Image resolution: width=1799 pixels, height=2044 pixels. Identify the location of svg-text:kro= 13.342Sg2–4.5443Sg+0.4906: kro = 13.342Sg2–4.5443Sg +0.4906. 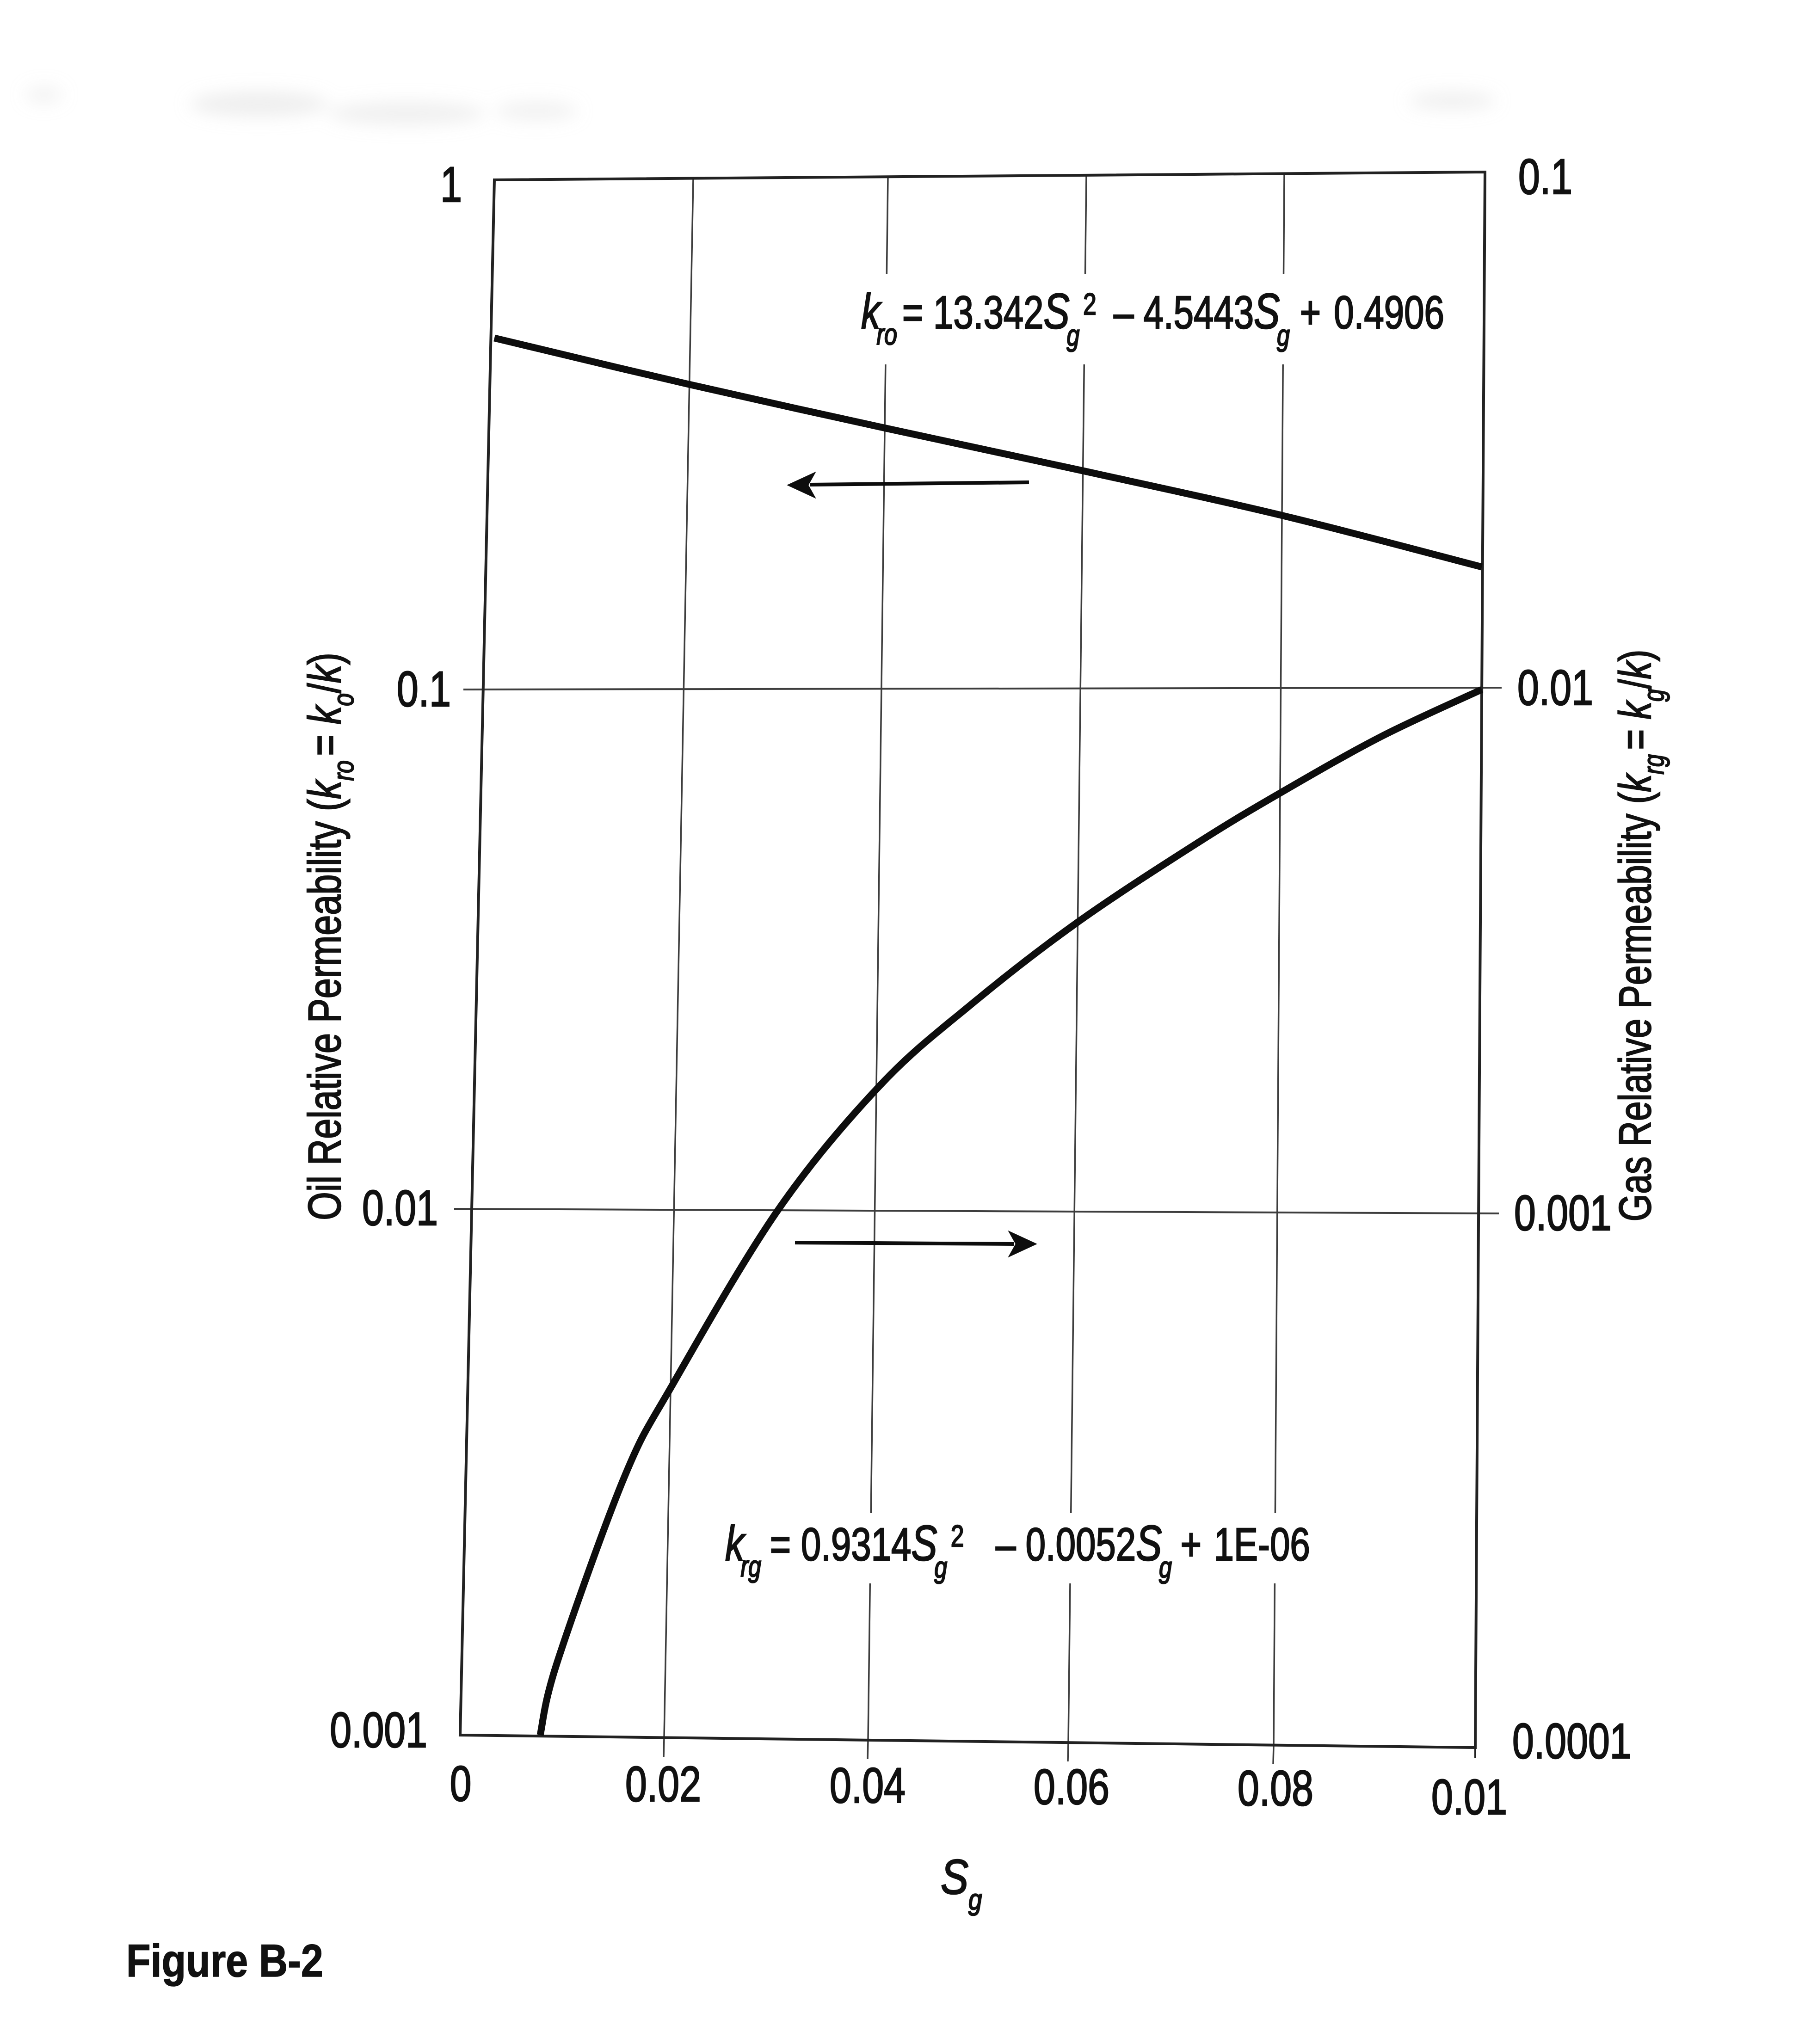
(1152, 317).